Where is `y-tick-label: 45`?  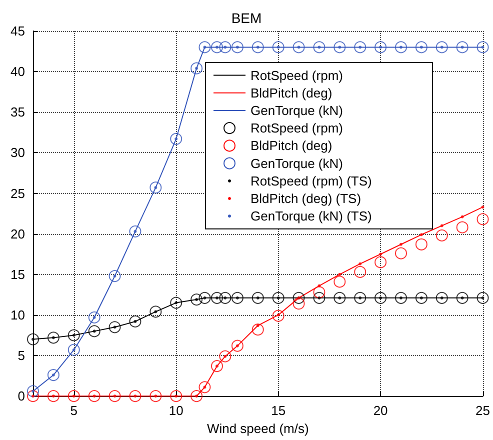
y-tick-label: 45 is located at coordinates (17, 31).